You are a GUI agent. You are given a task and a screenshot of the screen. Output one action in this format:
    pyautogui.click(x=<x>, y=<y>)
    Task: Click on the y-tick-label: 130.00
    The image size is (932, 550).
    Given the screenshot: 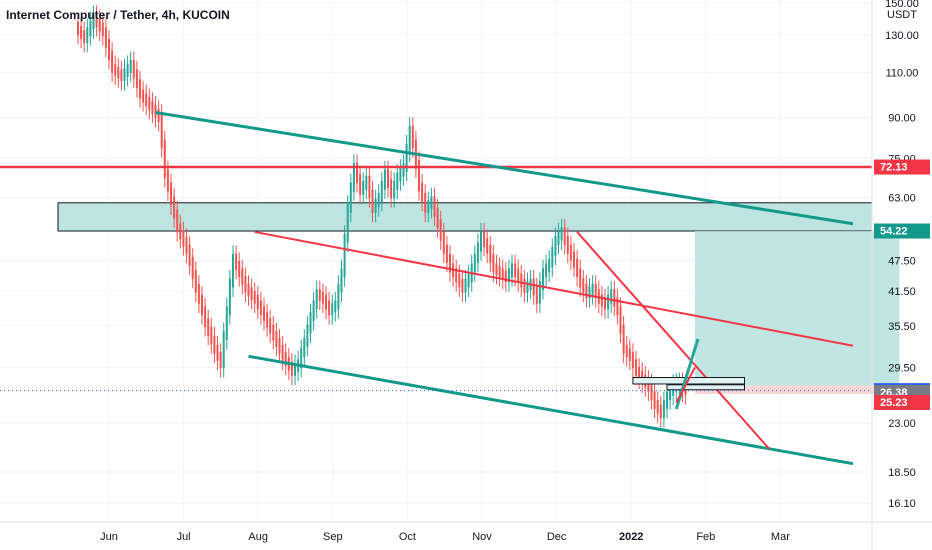 What is the action you would take?
    pyautogui.click(x=902, y=36)
    